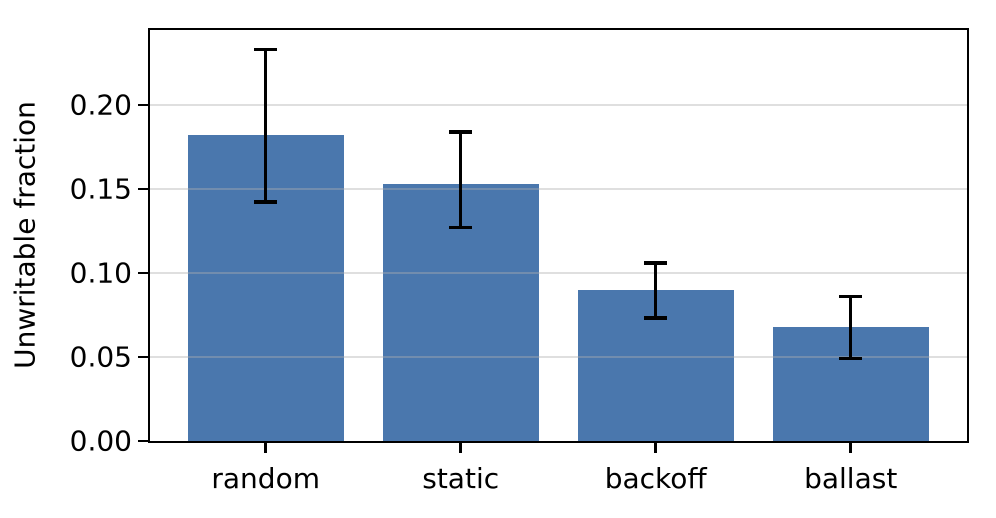 The height and width of the screenshot is (518, 996). I want to click on y-tick-label: 0.00, so click(100, 441).